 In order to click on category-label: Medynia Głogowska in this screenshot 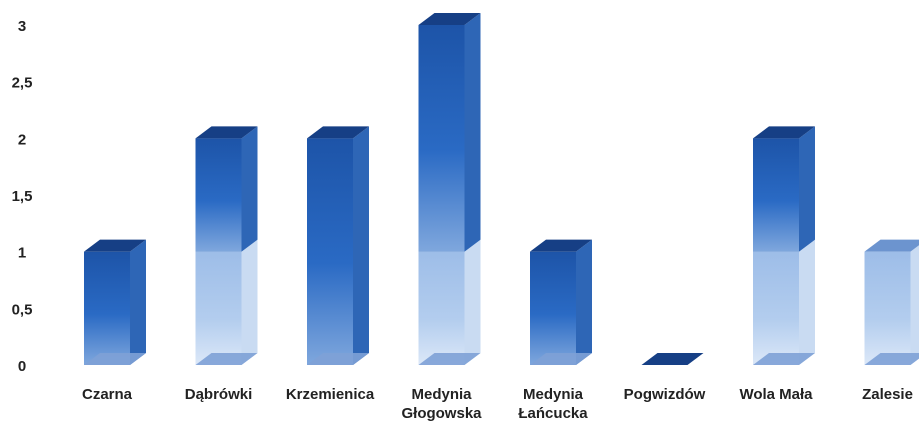, I will do `click(441, 404)`.